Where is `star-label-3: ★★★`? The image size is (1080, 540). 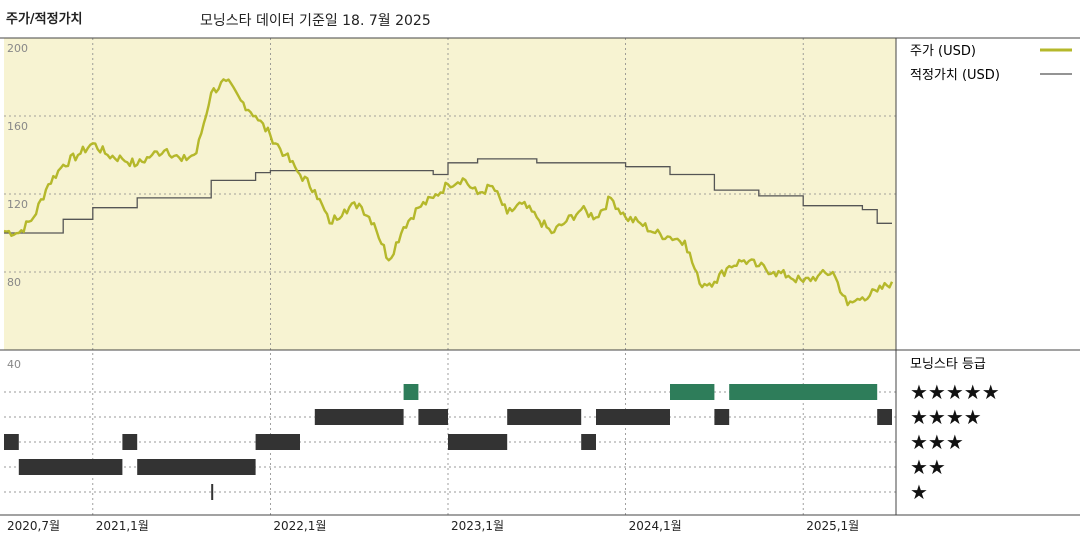
star-label-3: ★★★ is located at coordinates (937, 442).